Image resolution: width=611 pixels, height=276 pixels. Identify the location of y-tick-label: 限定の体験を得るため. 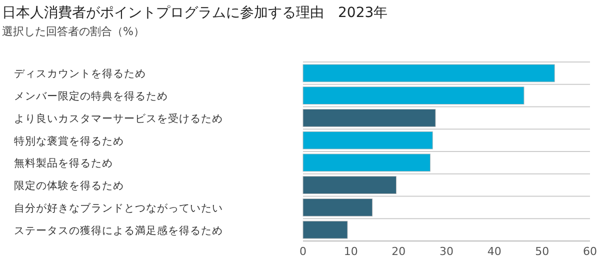
(69, 185).